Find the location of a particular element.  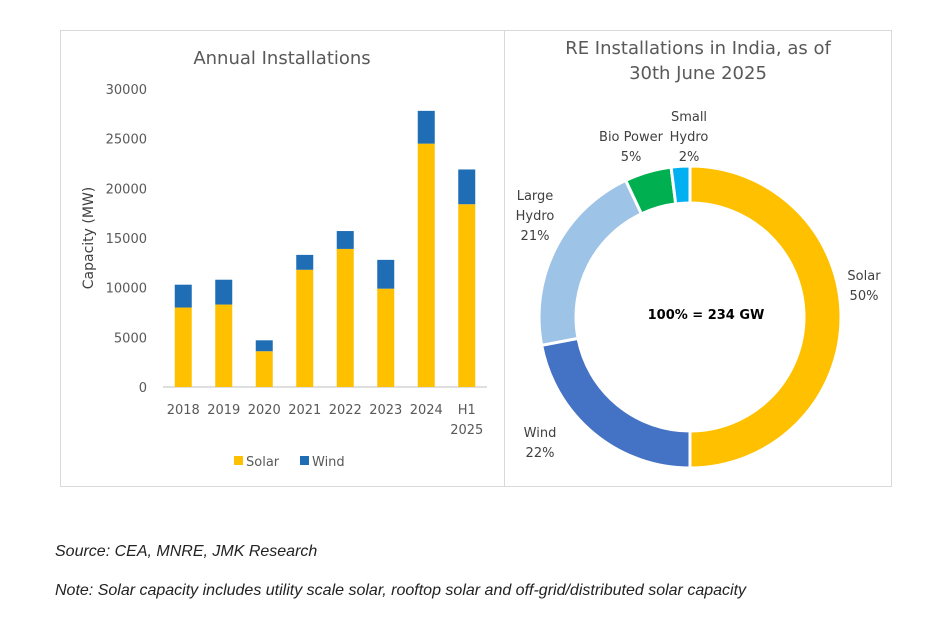

bar-wind-2022 is located at coordinates (345, 240).